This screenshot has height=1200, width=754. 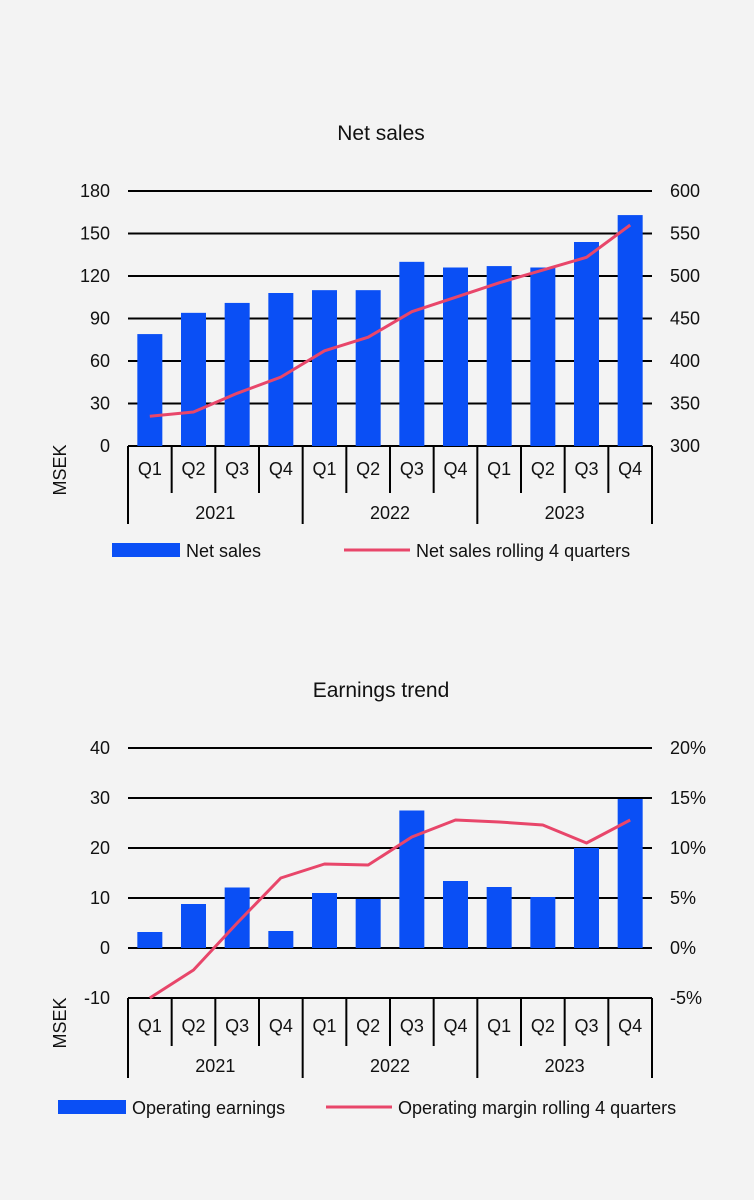 I want to click on legend-label-operating-earnings: Operating earnings, so click(x=208, y=1108).